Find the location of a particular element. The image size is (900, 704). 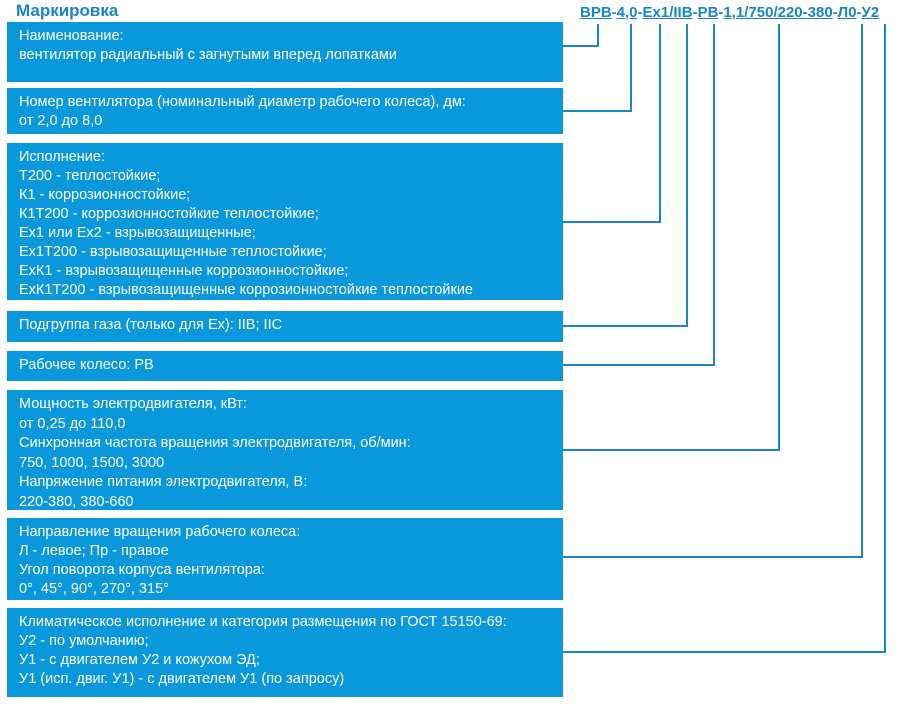

box-line: Напряжение питания электродвигателя, В: is located at coordinates (163, 482).